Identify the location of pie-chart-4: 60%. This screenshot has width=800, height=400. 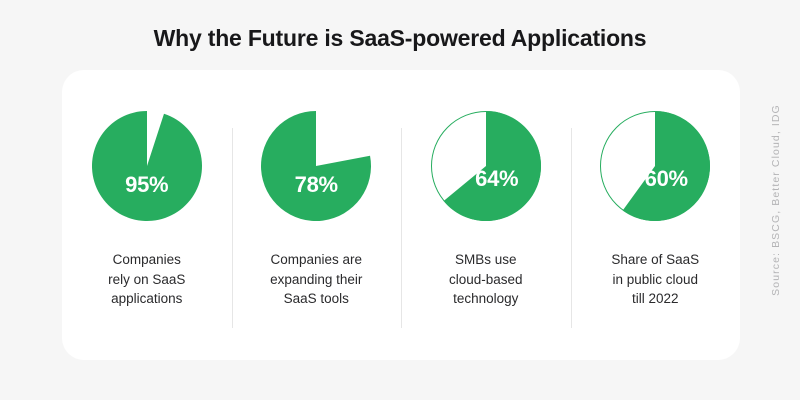
(655, 166).